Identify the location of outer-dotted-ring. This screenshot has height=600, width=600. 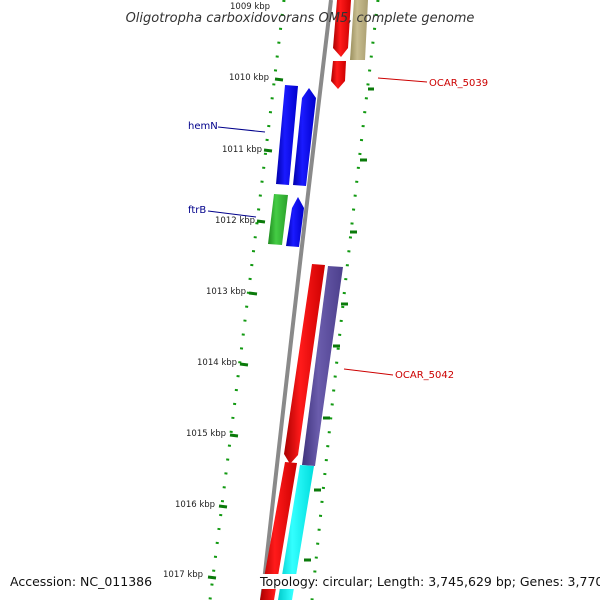
(345, 300).